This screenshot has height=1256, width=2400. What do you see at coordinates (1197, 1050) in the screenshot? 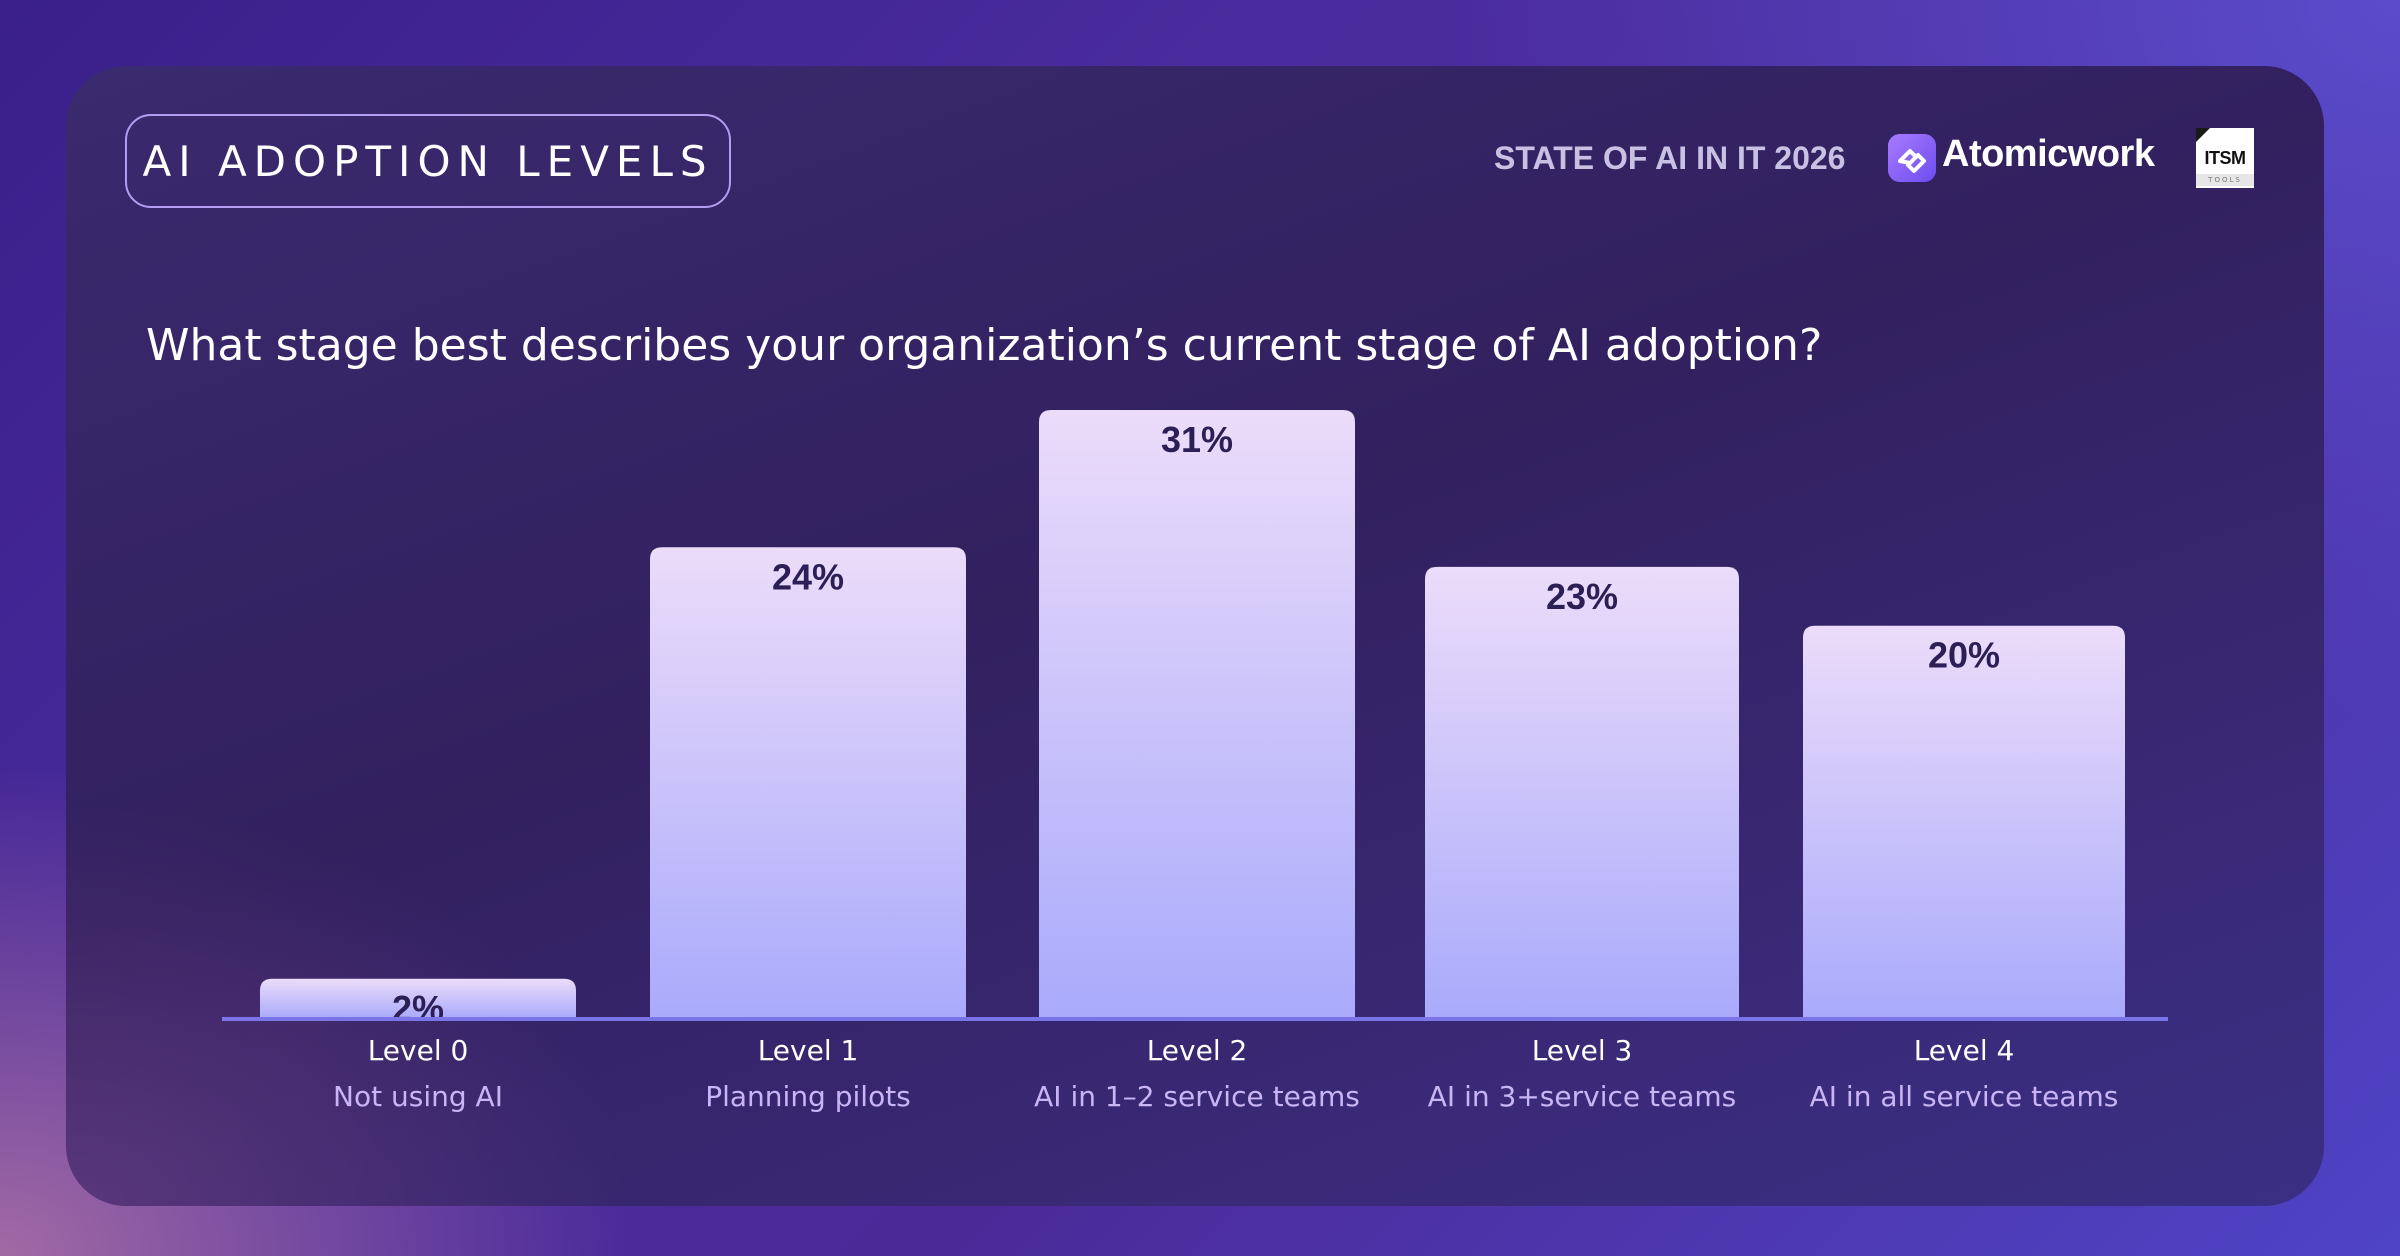
I see `category-label: Level 2` at bounding box center [1197, 1050].